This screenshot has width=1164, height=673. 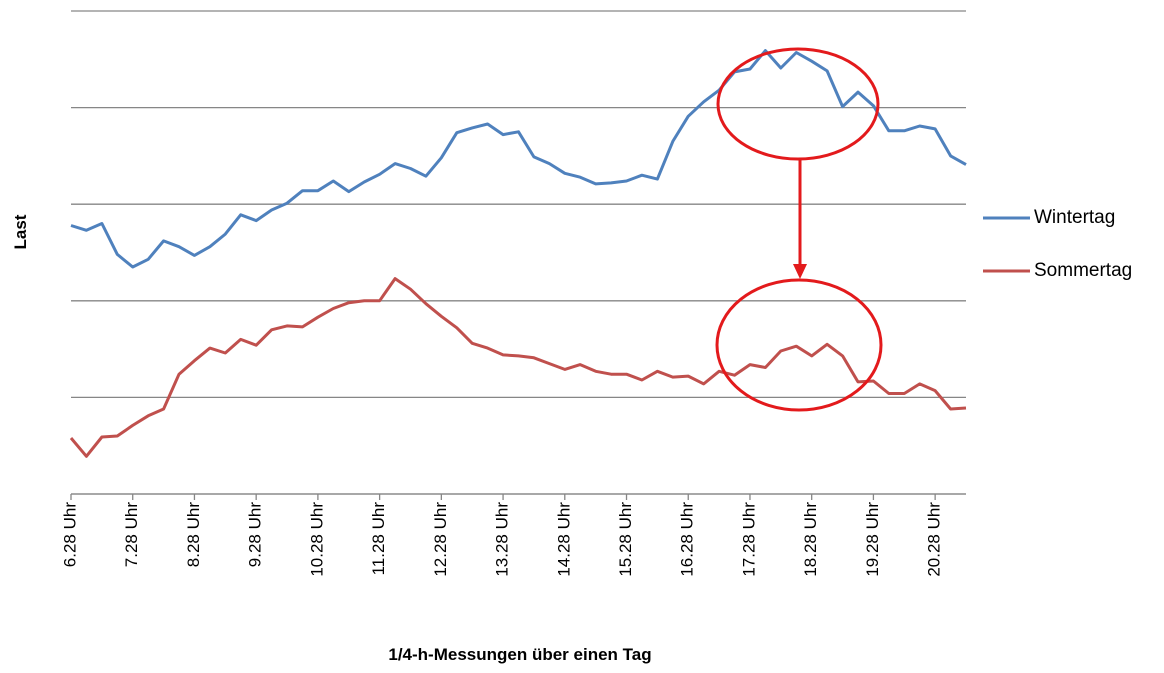 I want to click on legend-label: Wintertag, so click(x=1074, y=217).